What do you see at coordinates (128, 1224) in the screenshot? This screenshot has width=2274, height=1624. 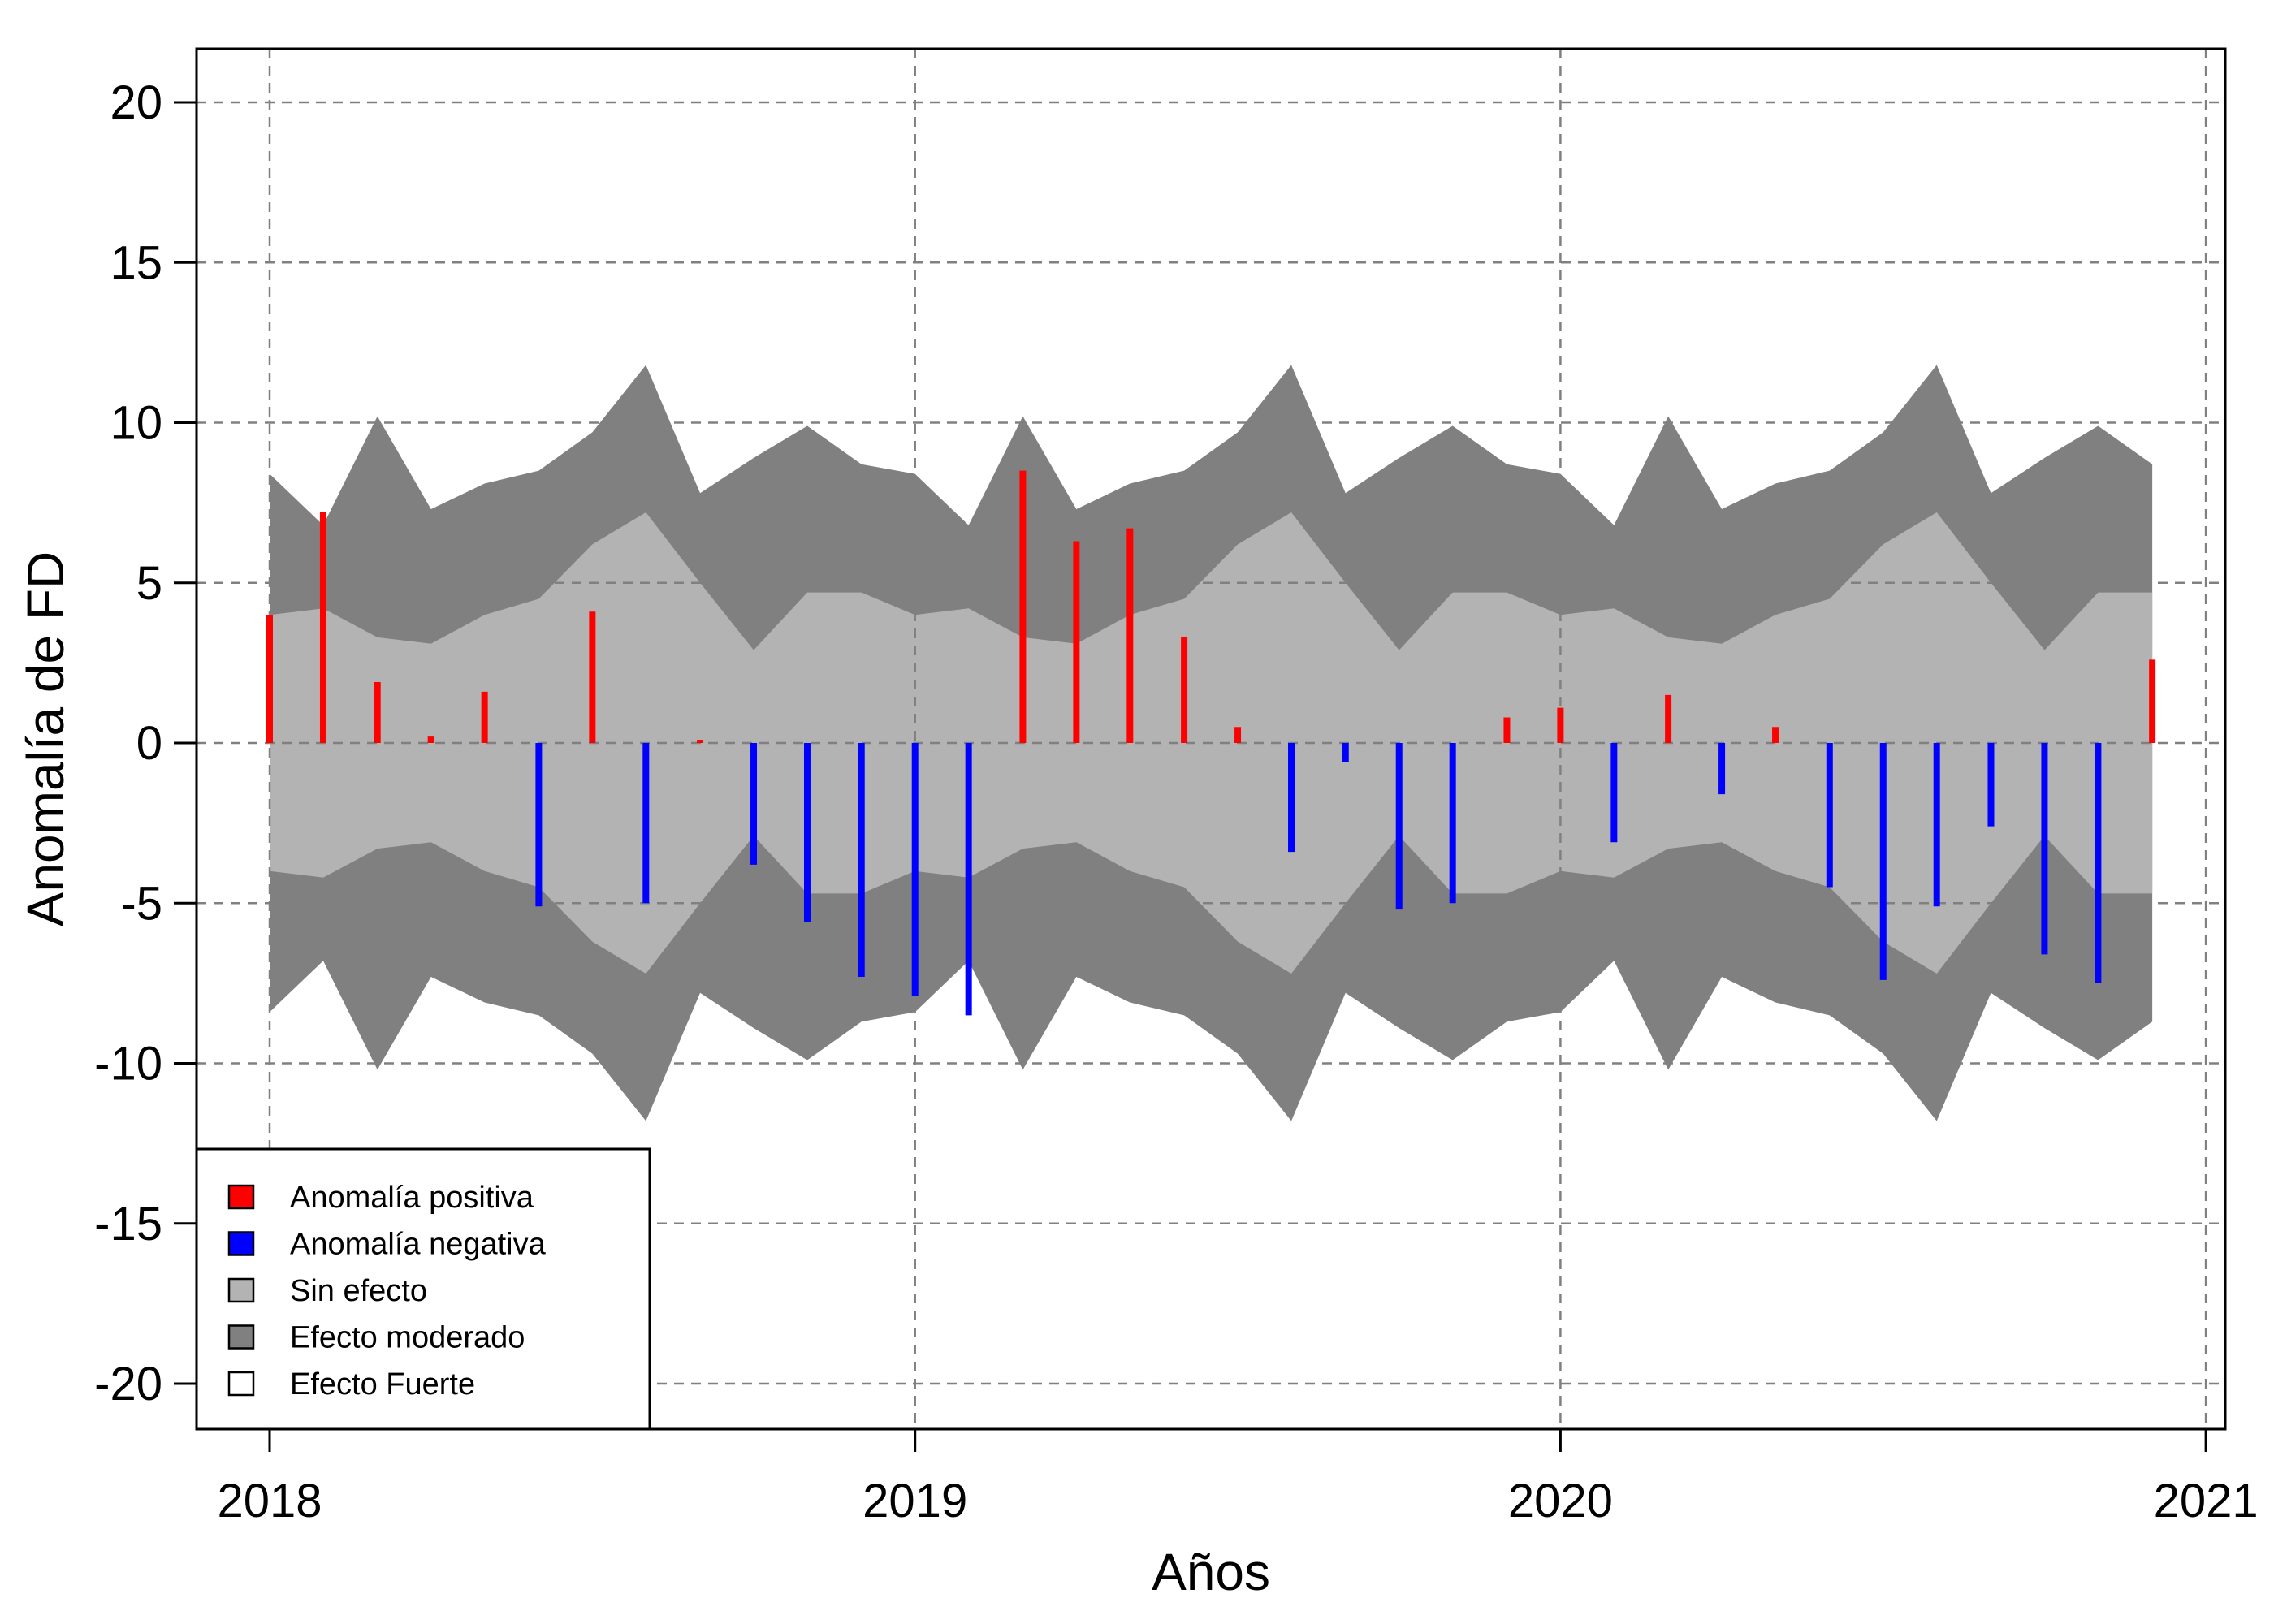 I see `y-tick-label: -15` at bounding box center [128, 1224].